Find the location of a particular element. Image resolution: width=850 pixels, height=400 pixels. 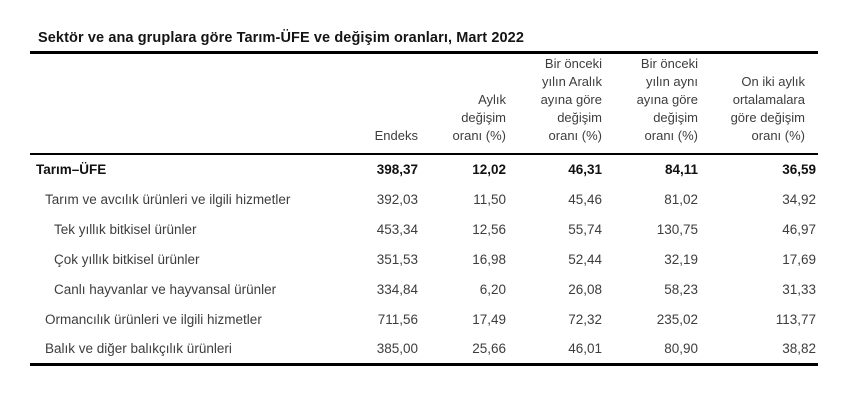

cell-value: 46,31 is located at coordinates (585, 169).